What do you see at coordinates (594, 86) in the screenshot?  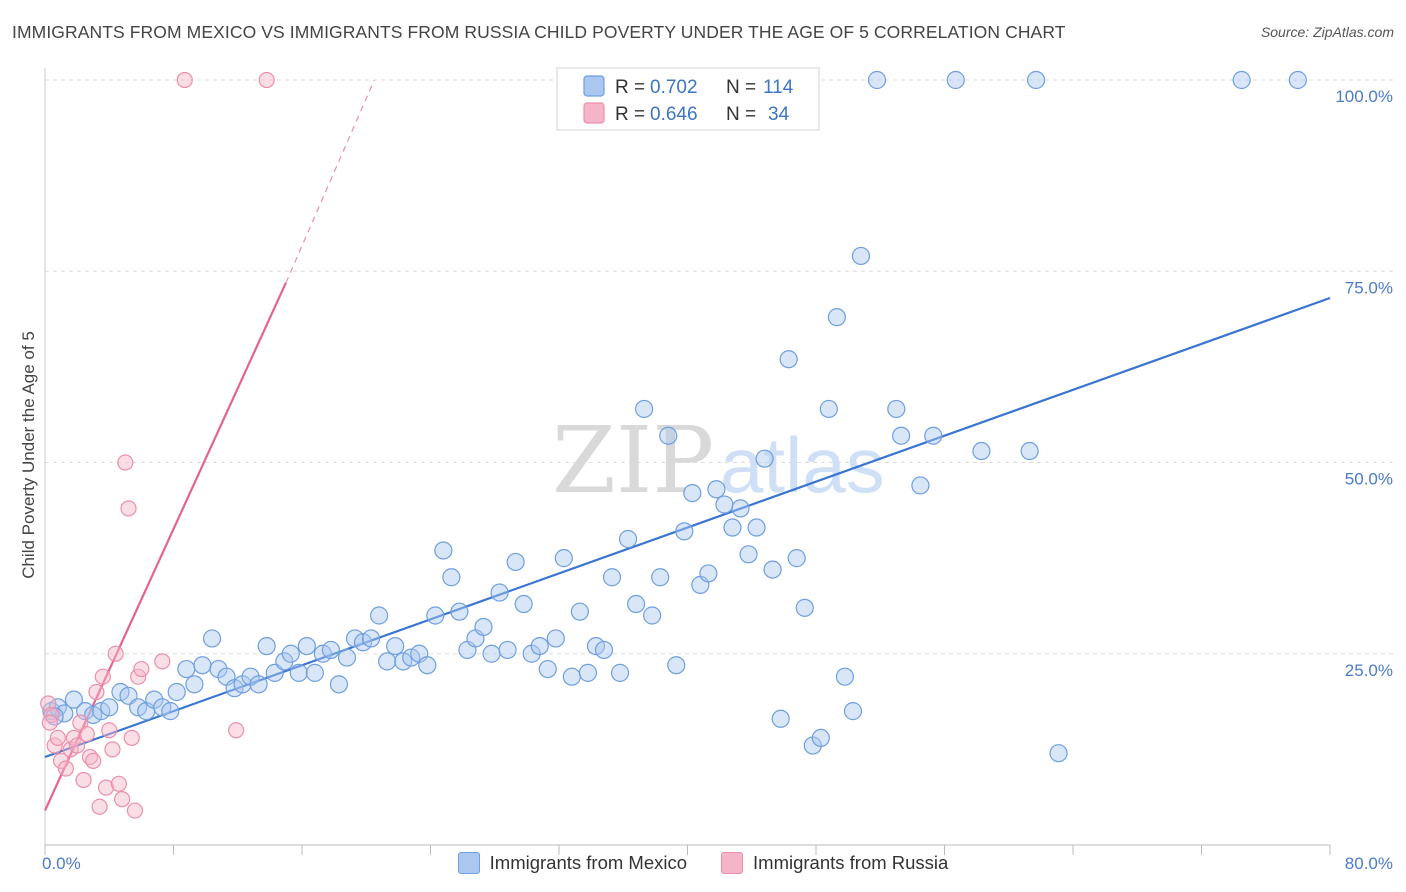 I see `legend-swatch-mexico` at bounding box center [594, 86].